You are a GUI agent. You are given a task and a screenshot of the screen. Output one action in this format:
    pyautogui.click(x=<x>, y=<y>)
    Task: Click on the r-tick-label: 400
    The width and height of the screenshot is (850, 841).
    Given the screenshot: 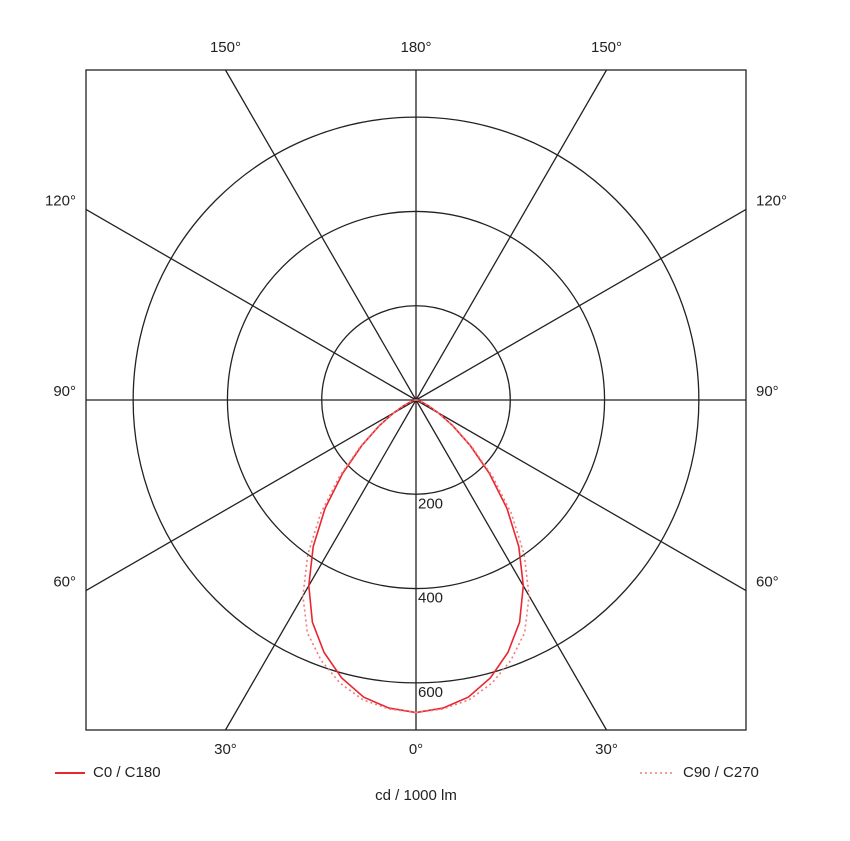 What is the action you would take?
    pyautogui.click(x=430, y=598)
    